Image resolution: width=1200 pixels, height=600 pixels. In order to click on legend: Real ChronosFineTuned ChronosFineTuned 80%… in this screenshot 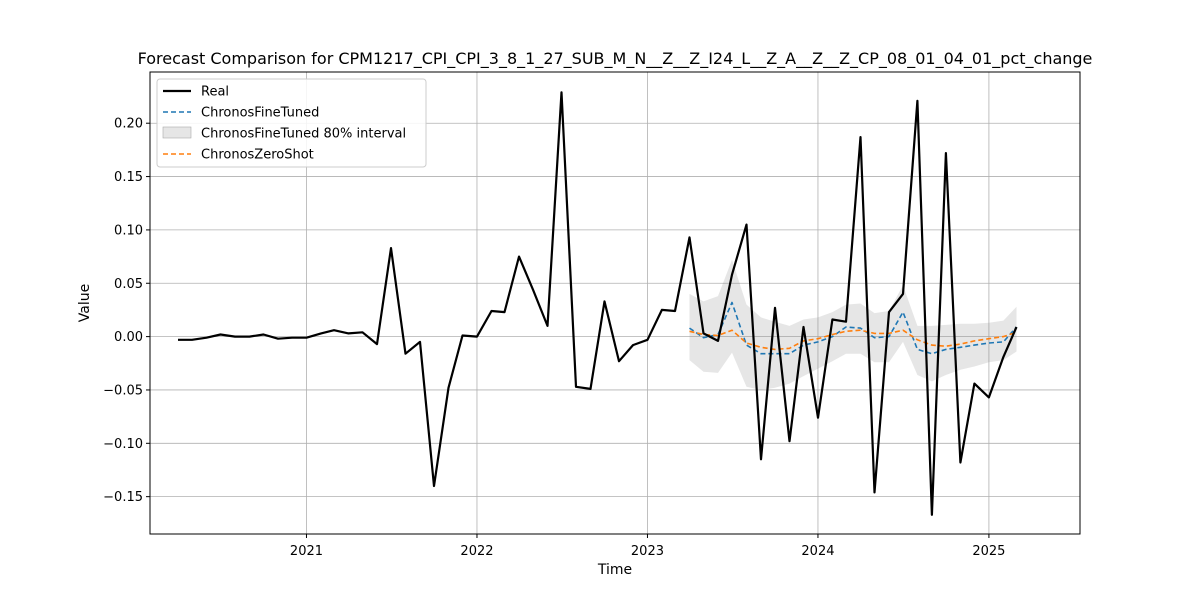, I will do `click(291, 123)`.